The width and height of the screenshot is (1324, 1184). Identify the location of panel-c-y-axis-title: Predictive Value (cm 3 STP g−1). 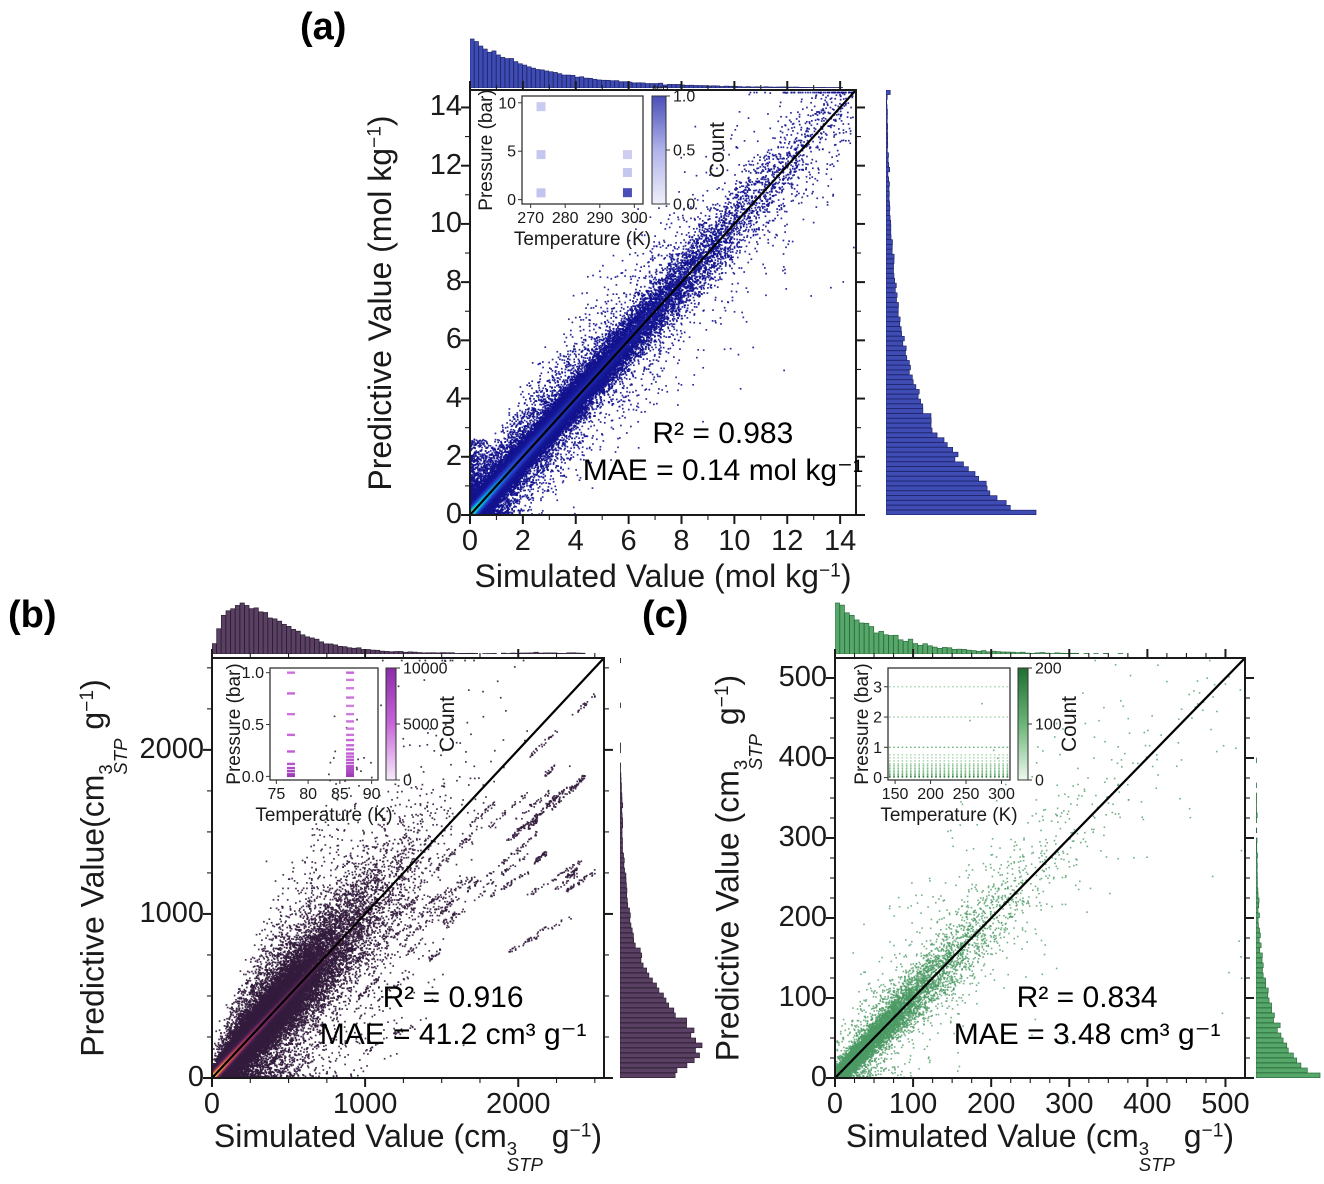
(738, 868).